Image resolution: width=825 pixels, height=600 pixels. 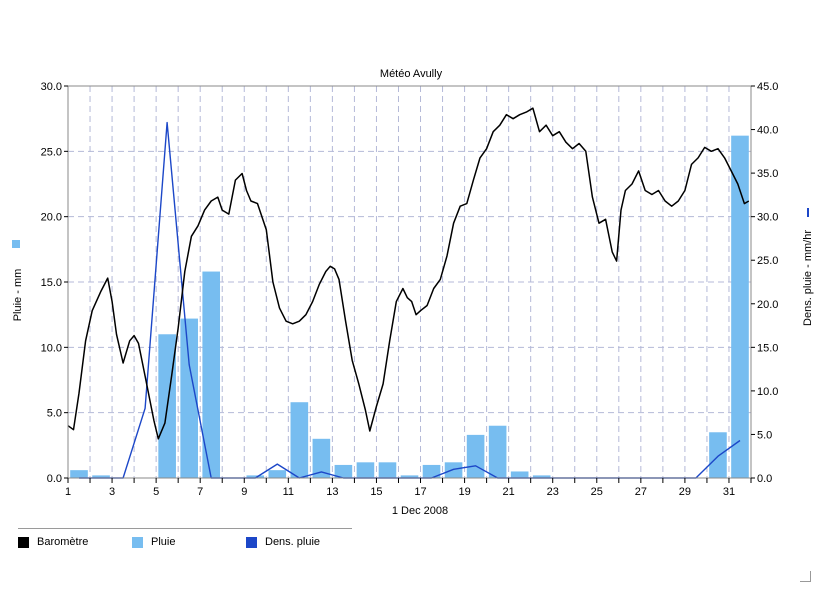 What do you see at coordinates (464, 492) in the screenshot?
I see `x-tick-label: 19` at bounding box center [464, 492].